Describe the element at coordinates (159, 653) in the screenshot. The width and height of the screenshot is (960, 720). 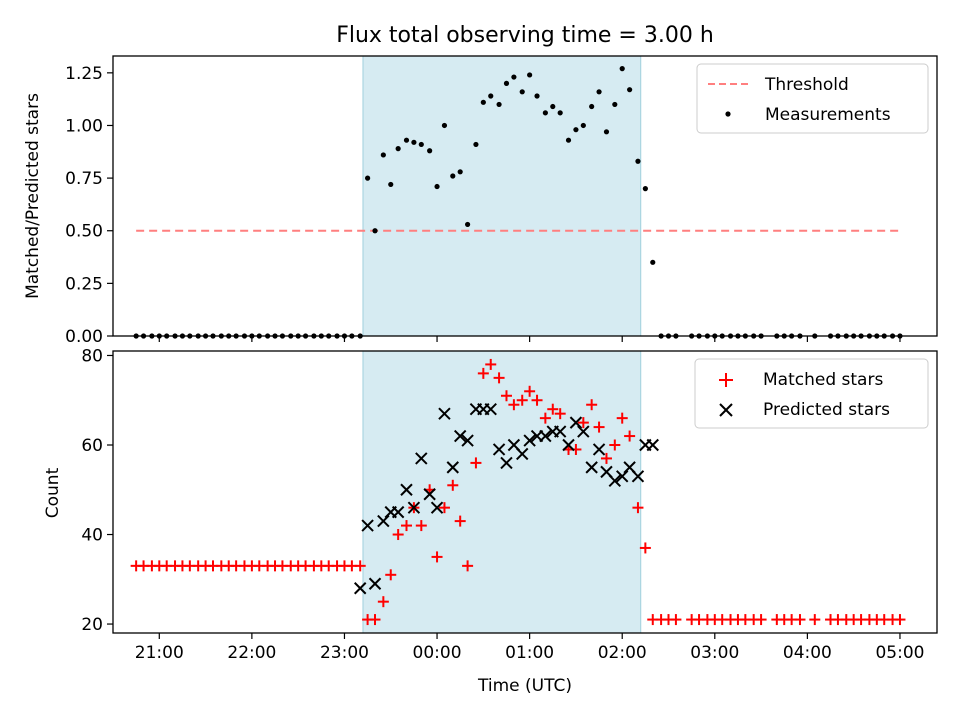
I see `x-tick-label: 21:00` at that location.